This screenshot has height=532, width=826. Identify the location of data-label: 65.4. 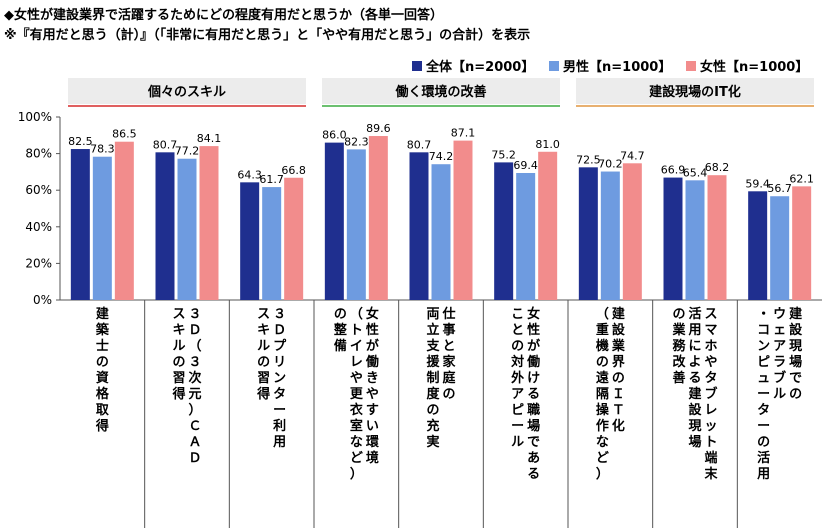
(695, 172).